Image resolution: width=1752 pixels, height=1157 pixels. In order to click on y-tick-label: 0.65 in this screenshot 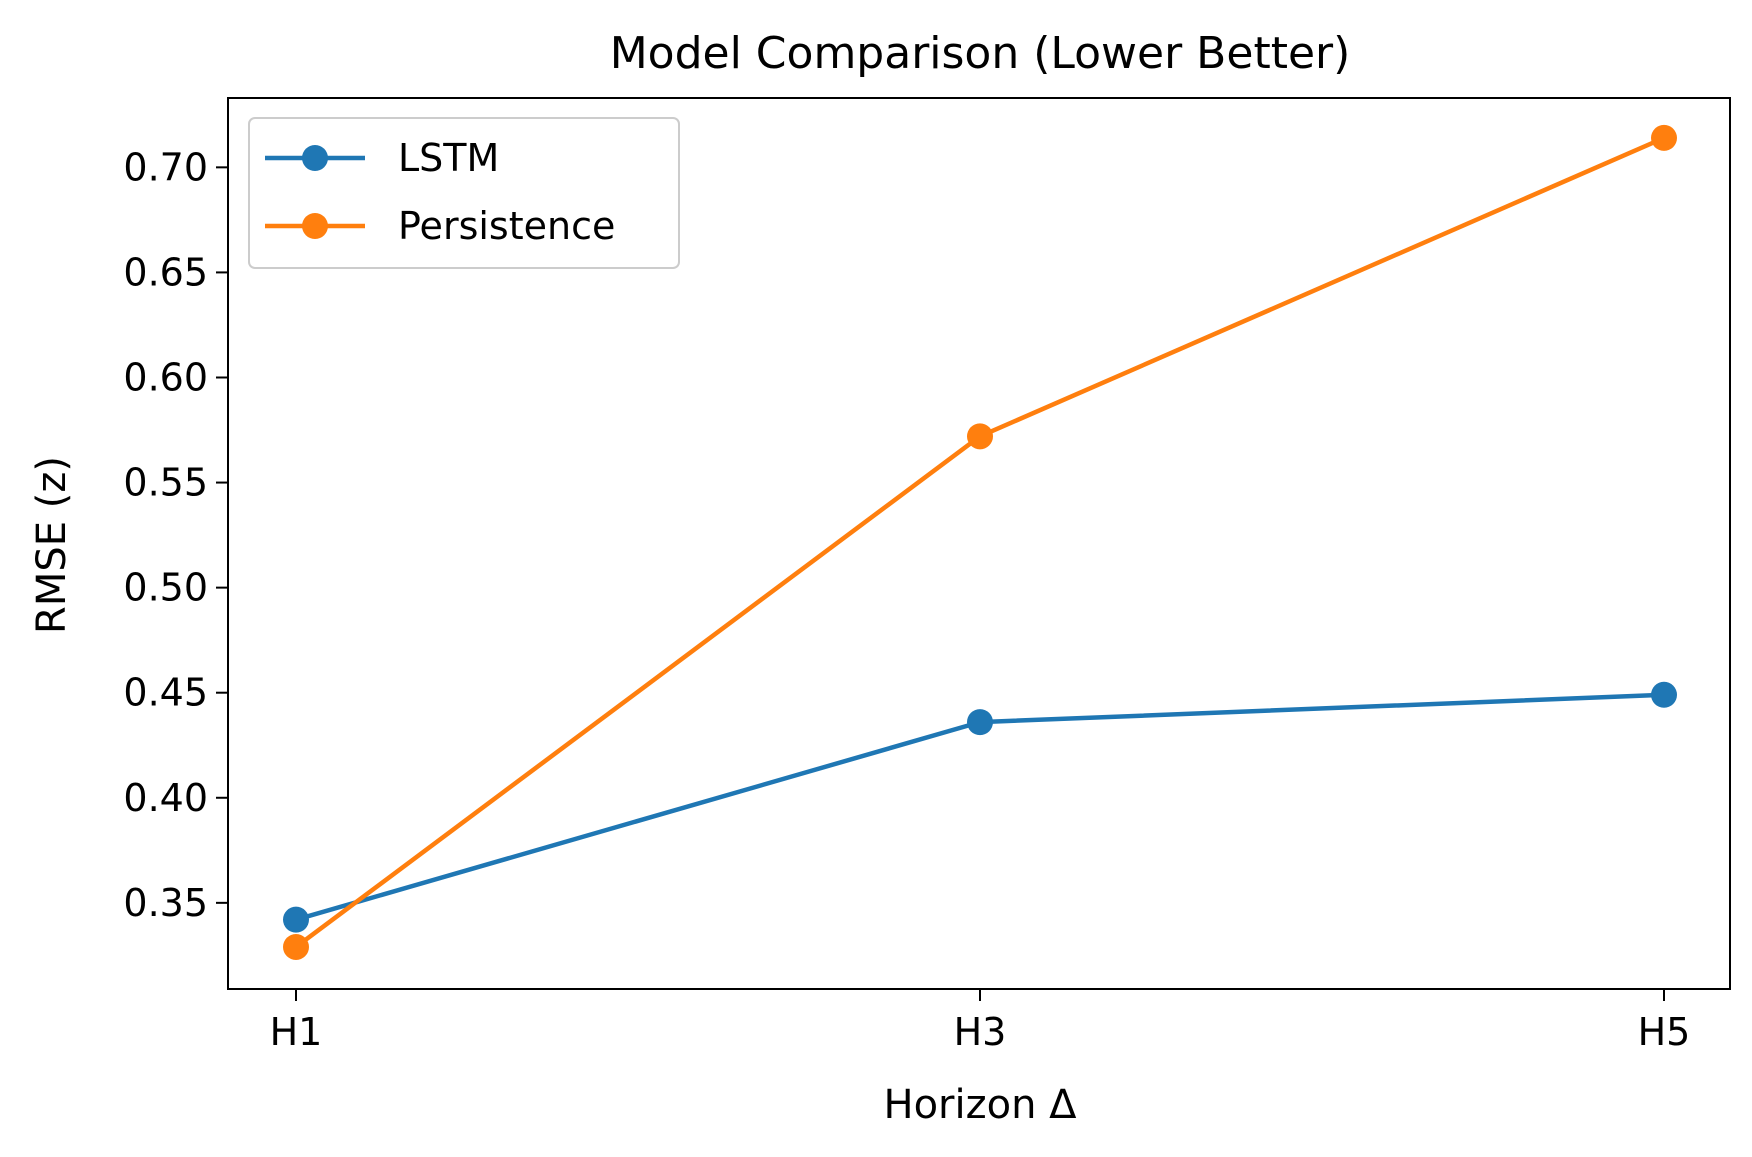, I will do `click(165, 272)`.